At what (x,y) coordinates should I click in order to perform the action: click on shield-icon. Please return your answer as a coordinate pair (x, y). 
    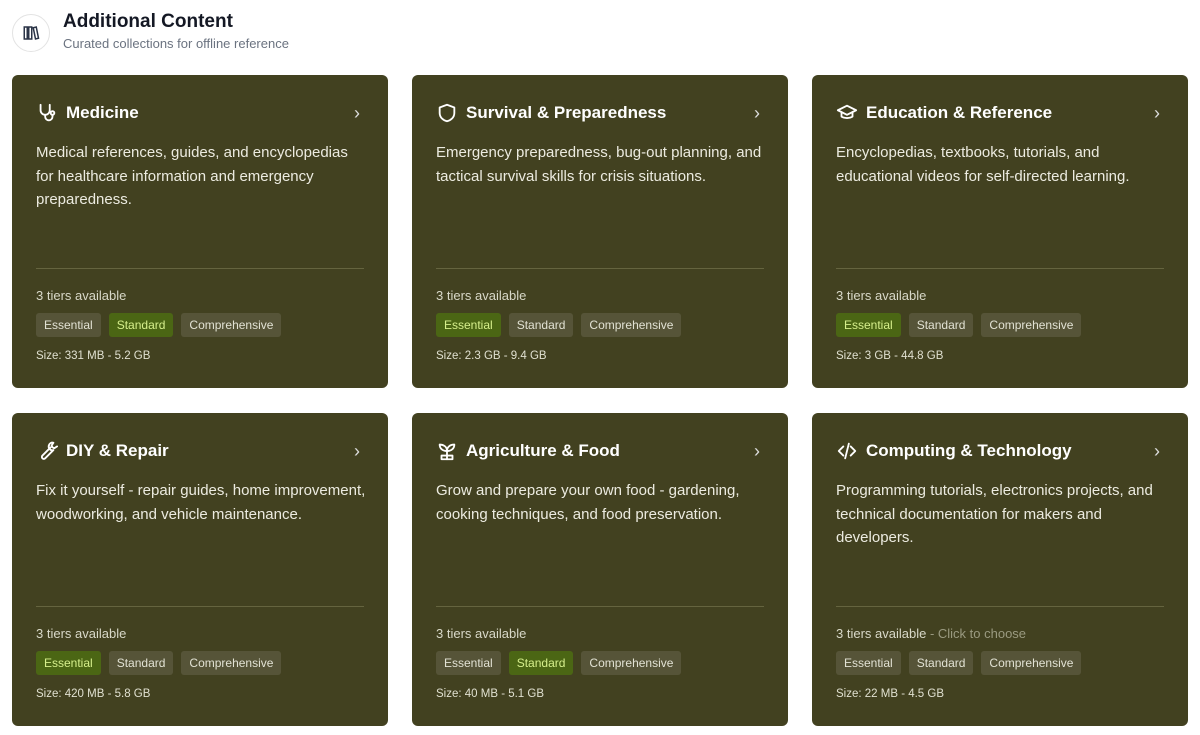
    Looking at the image, I should click on (447, 113).